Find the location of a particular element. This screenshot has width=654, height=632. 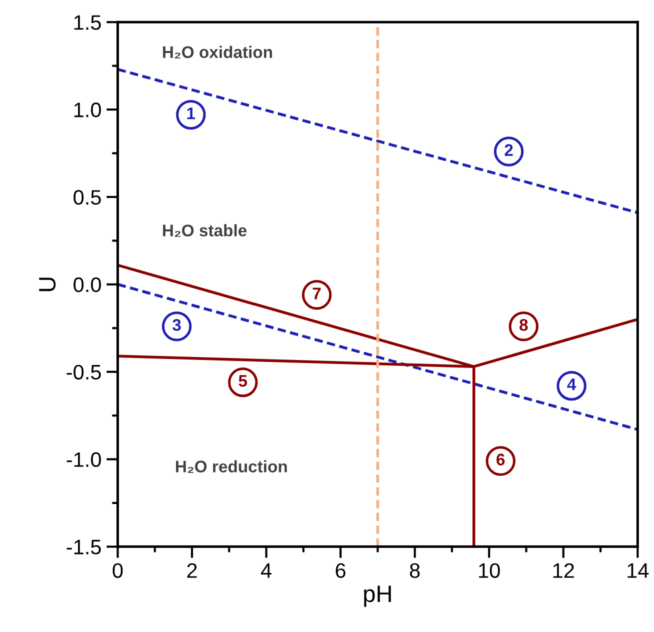

x-tick-label: 10 is located at coordinates (489, 570).